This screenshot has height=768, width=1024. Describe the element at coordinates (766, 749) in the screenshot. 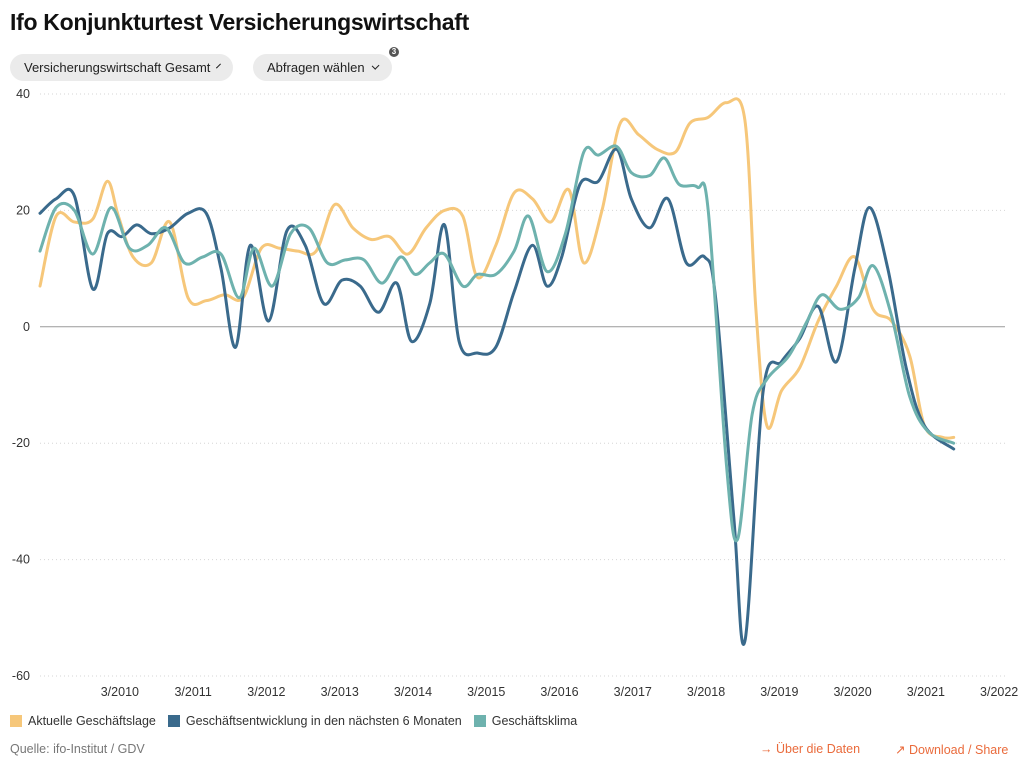

I see `arrow-right-icon: →` at that location.